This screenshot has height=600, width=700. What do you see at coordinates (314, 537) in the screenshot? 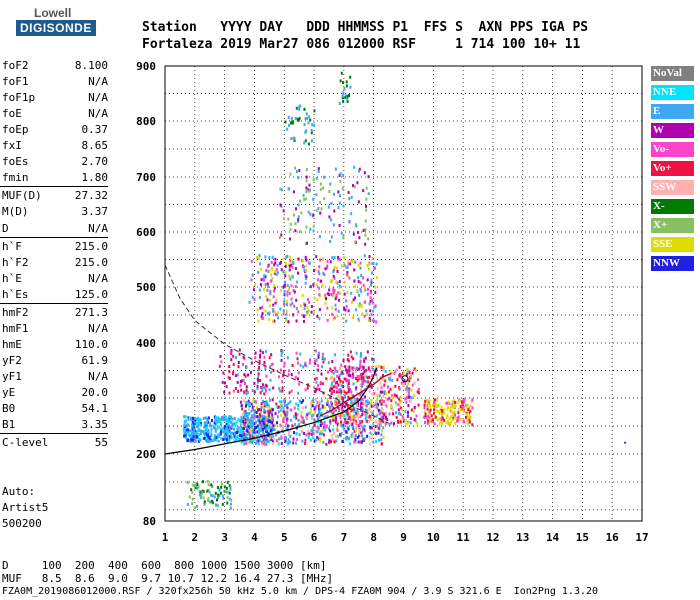
I see `x-tick-label: 6` at bounding box center [314, 537].